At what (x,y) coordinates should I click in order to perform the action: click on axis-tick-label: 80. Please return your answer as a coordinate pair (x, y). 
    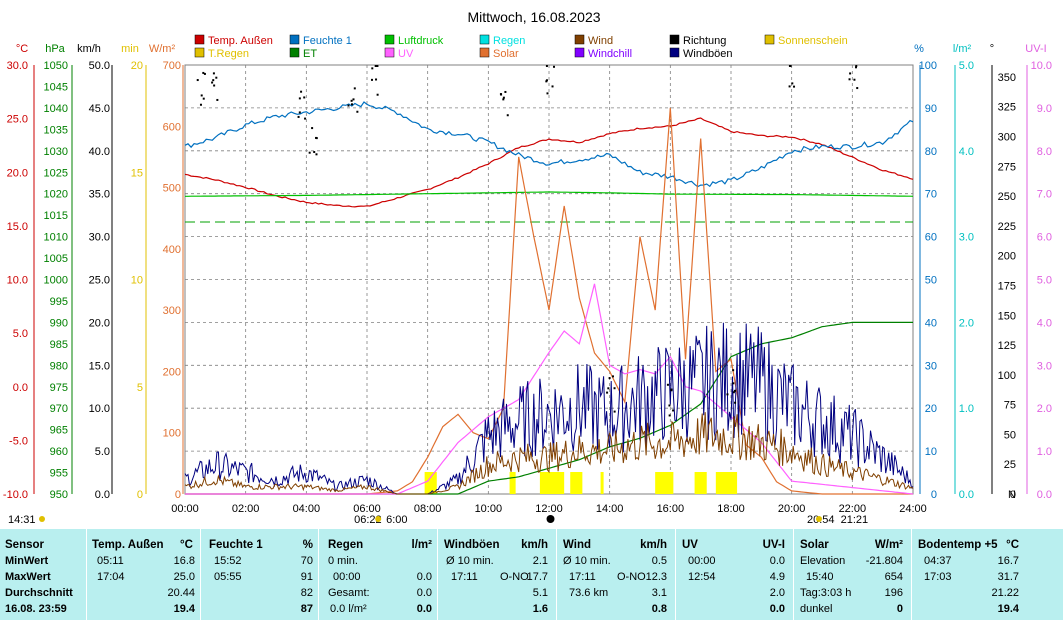
    Looking at the image, I should click on (931, 152).